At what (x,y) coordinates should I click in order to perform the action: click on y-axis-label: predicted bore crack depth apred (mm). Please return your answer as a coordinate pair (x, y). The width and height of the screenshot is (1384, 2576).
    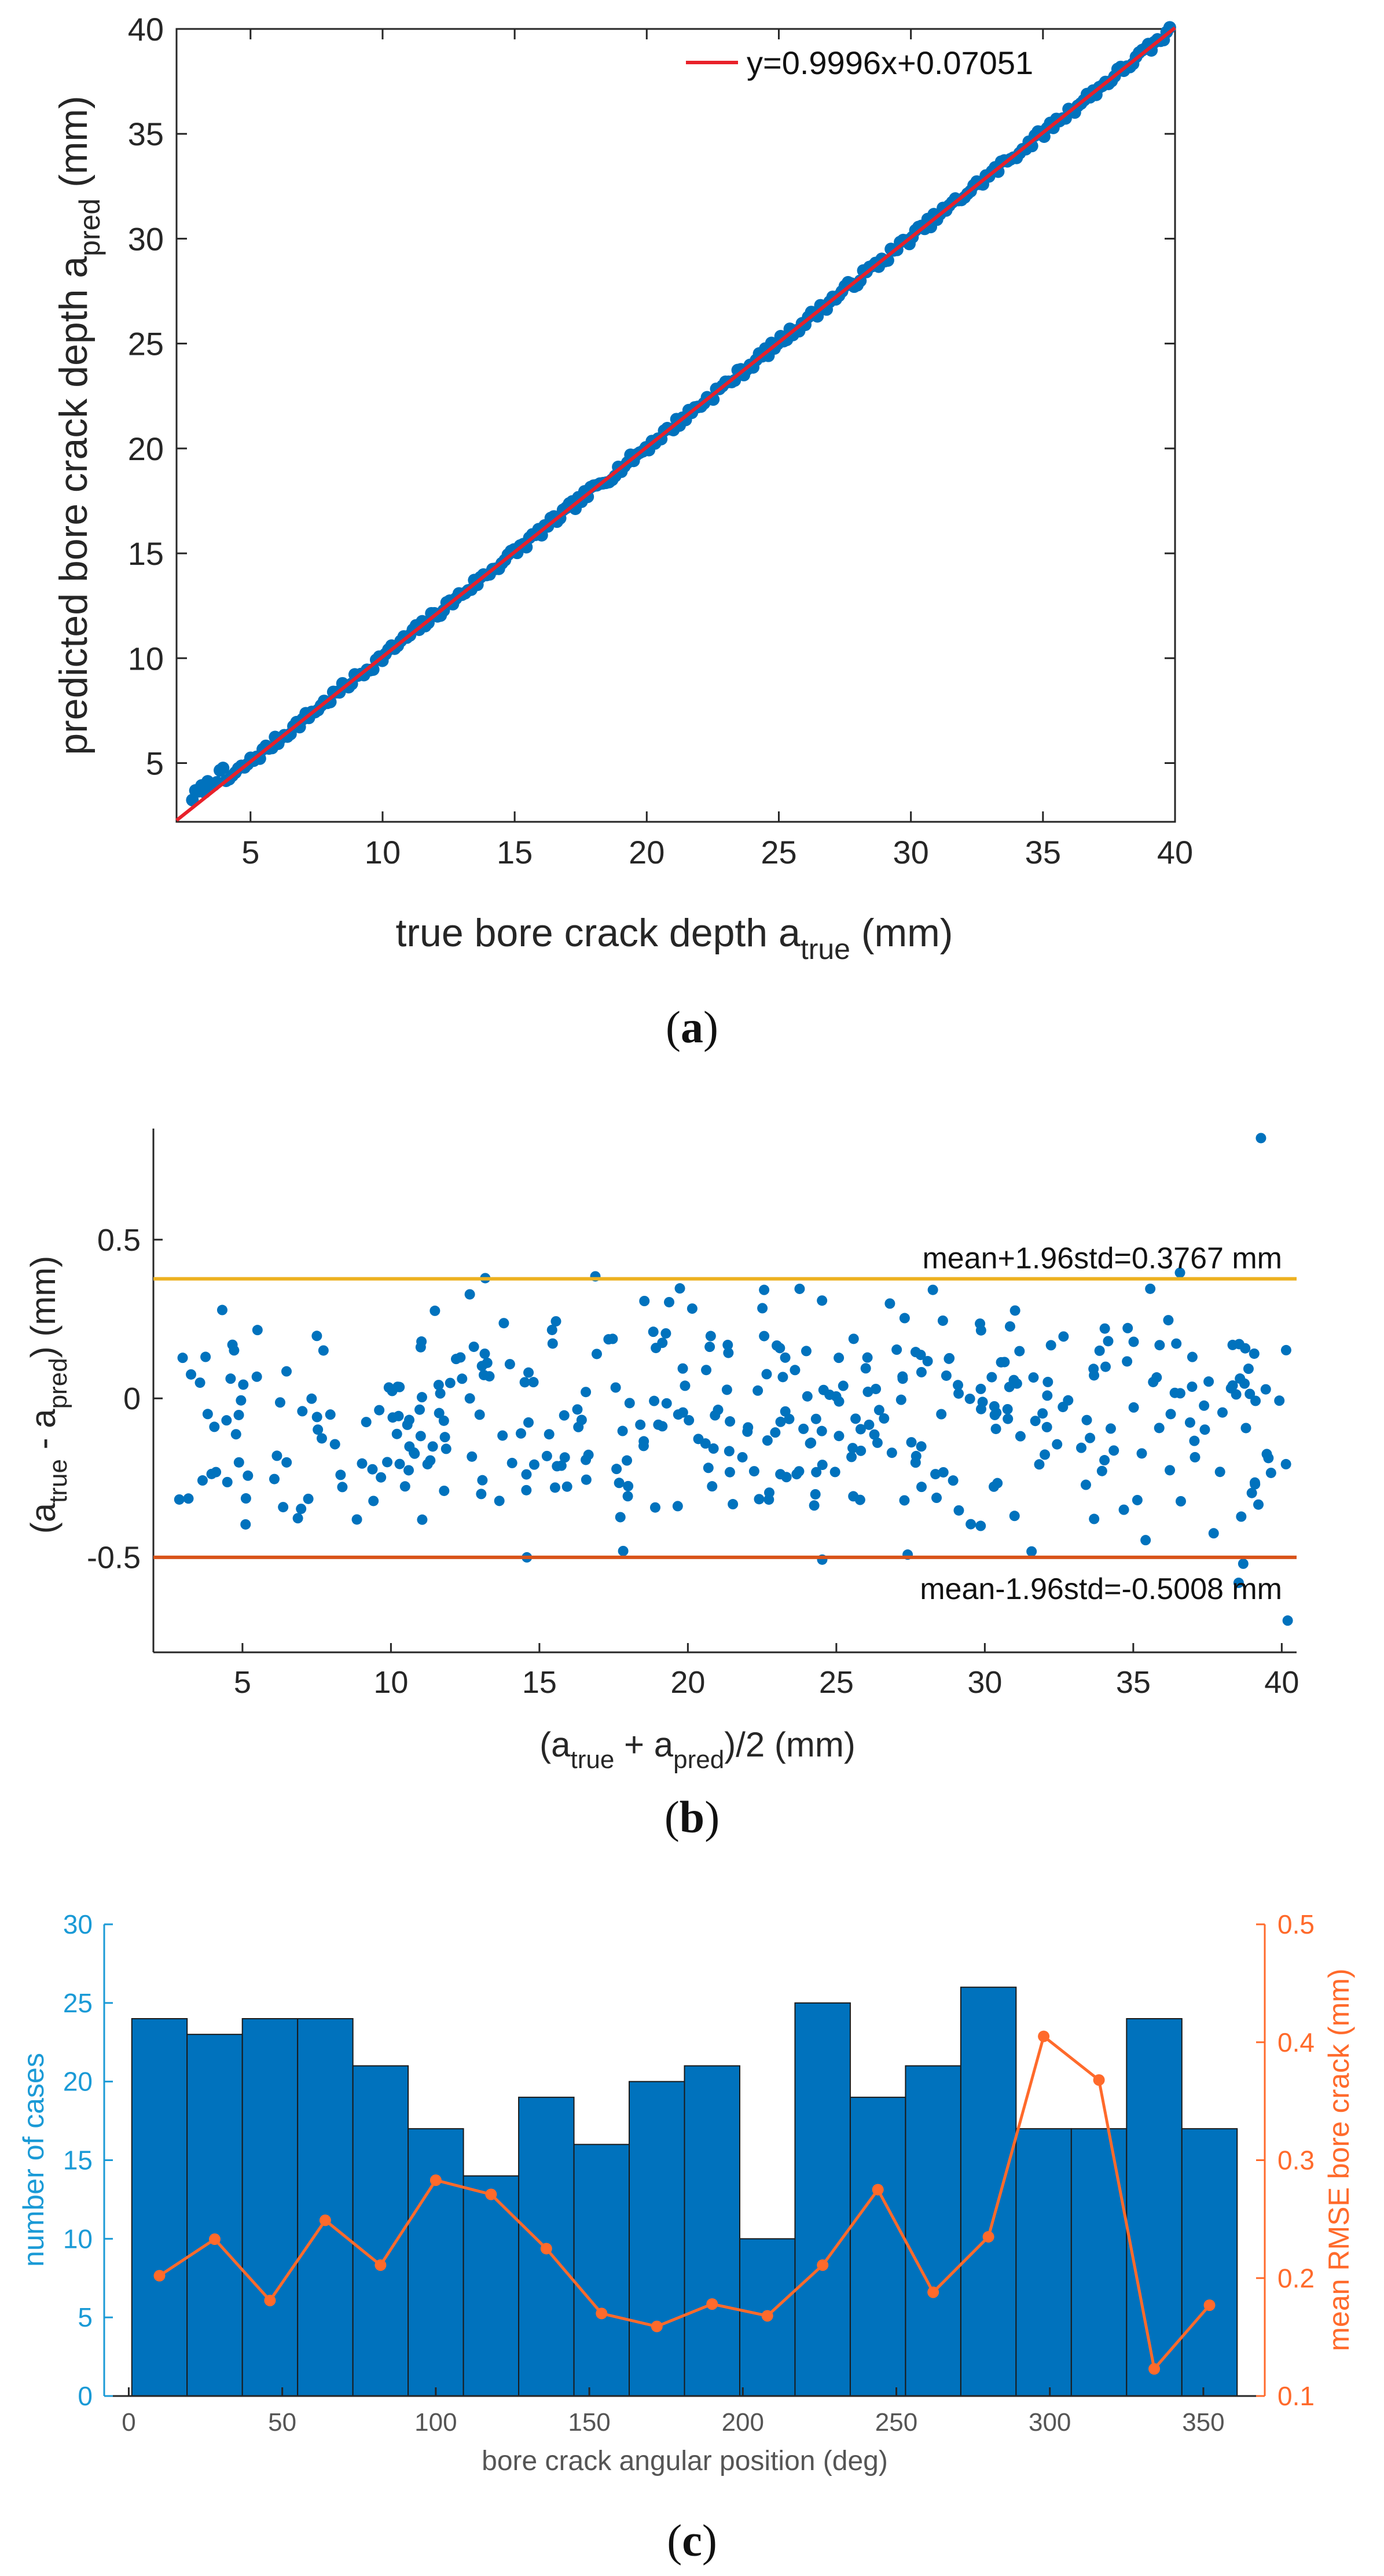
    Looking at the image, I should click on (79, 425).